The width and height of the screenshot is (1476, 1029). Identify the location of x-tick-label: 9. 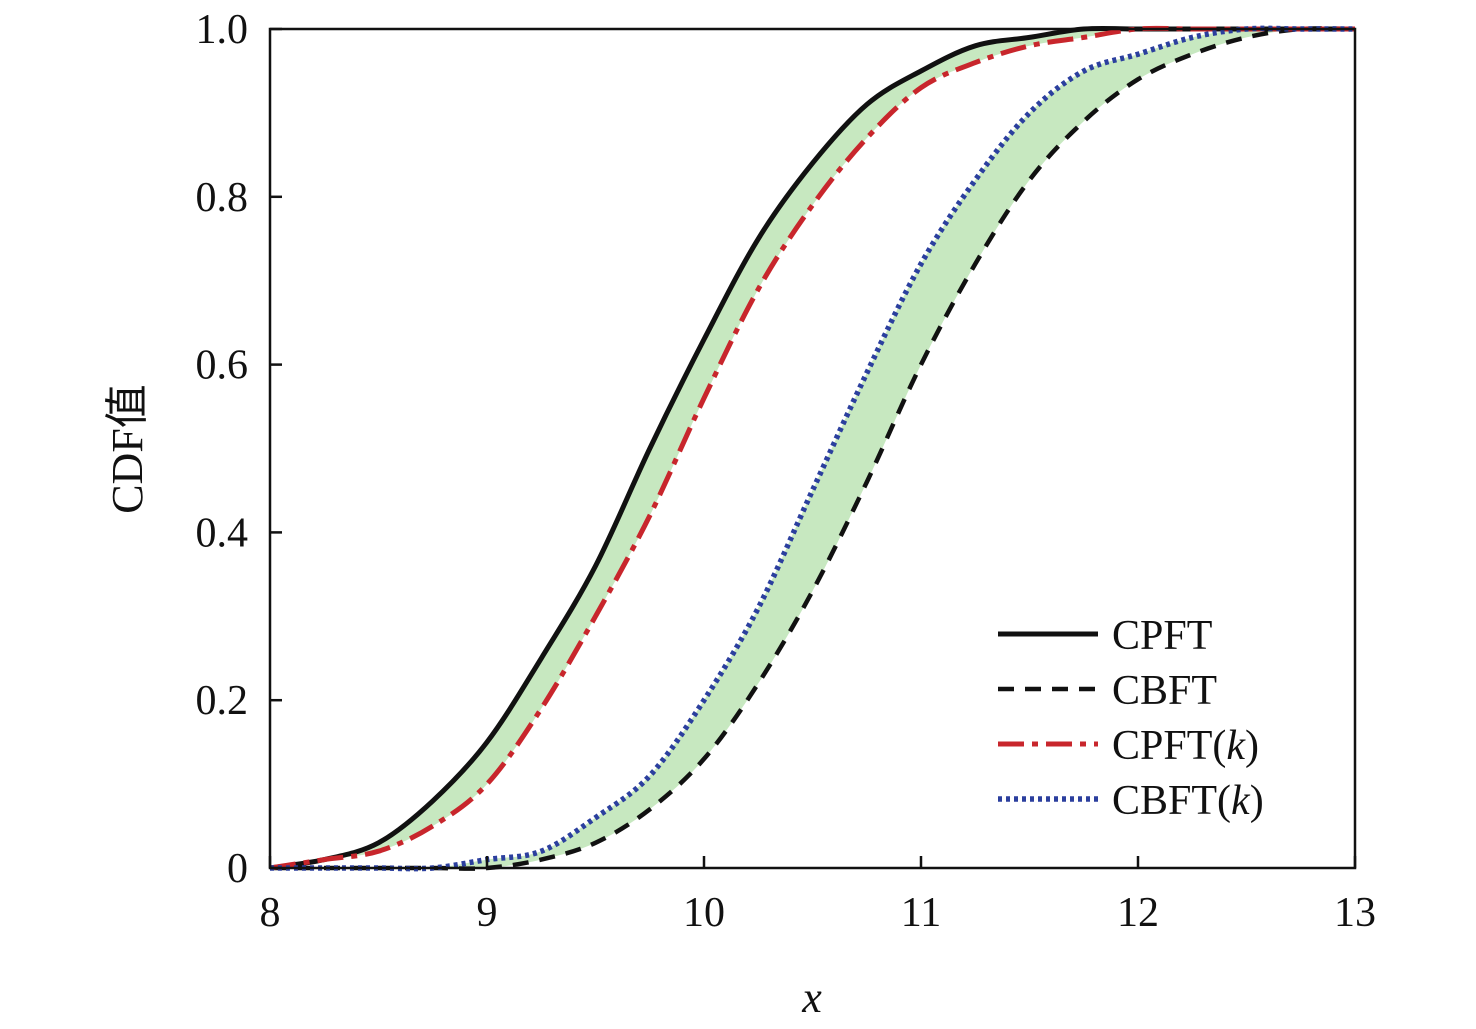
(487, 913).